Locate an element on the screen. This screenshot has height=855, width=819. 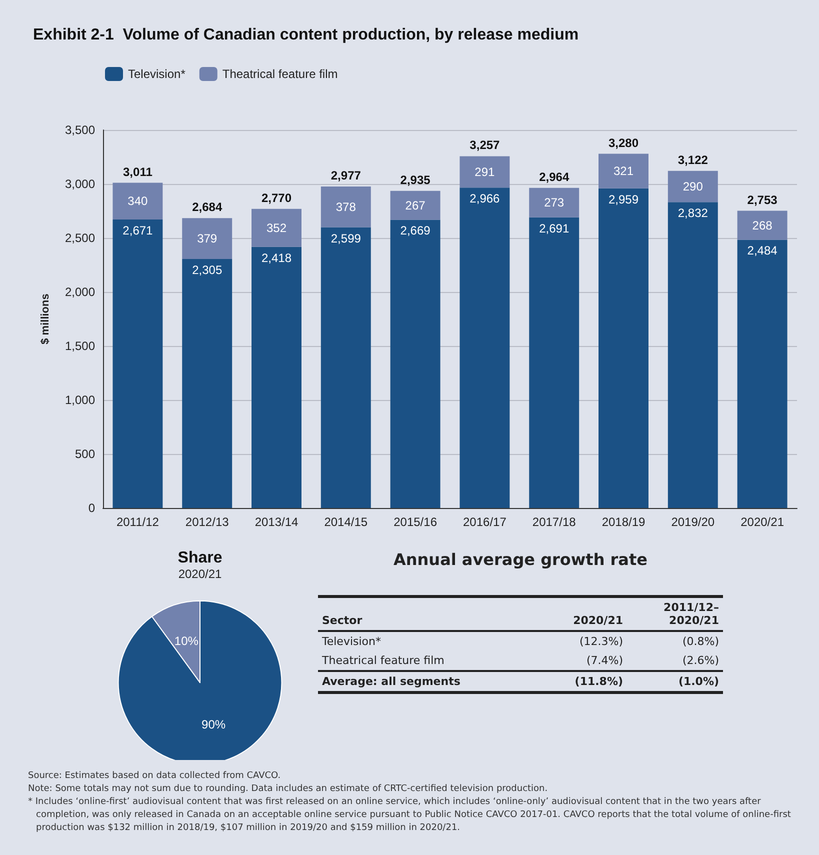
text: Annual average growth rate is located at coordinates (520, 559).